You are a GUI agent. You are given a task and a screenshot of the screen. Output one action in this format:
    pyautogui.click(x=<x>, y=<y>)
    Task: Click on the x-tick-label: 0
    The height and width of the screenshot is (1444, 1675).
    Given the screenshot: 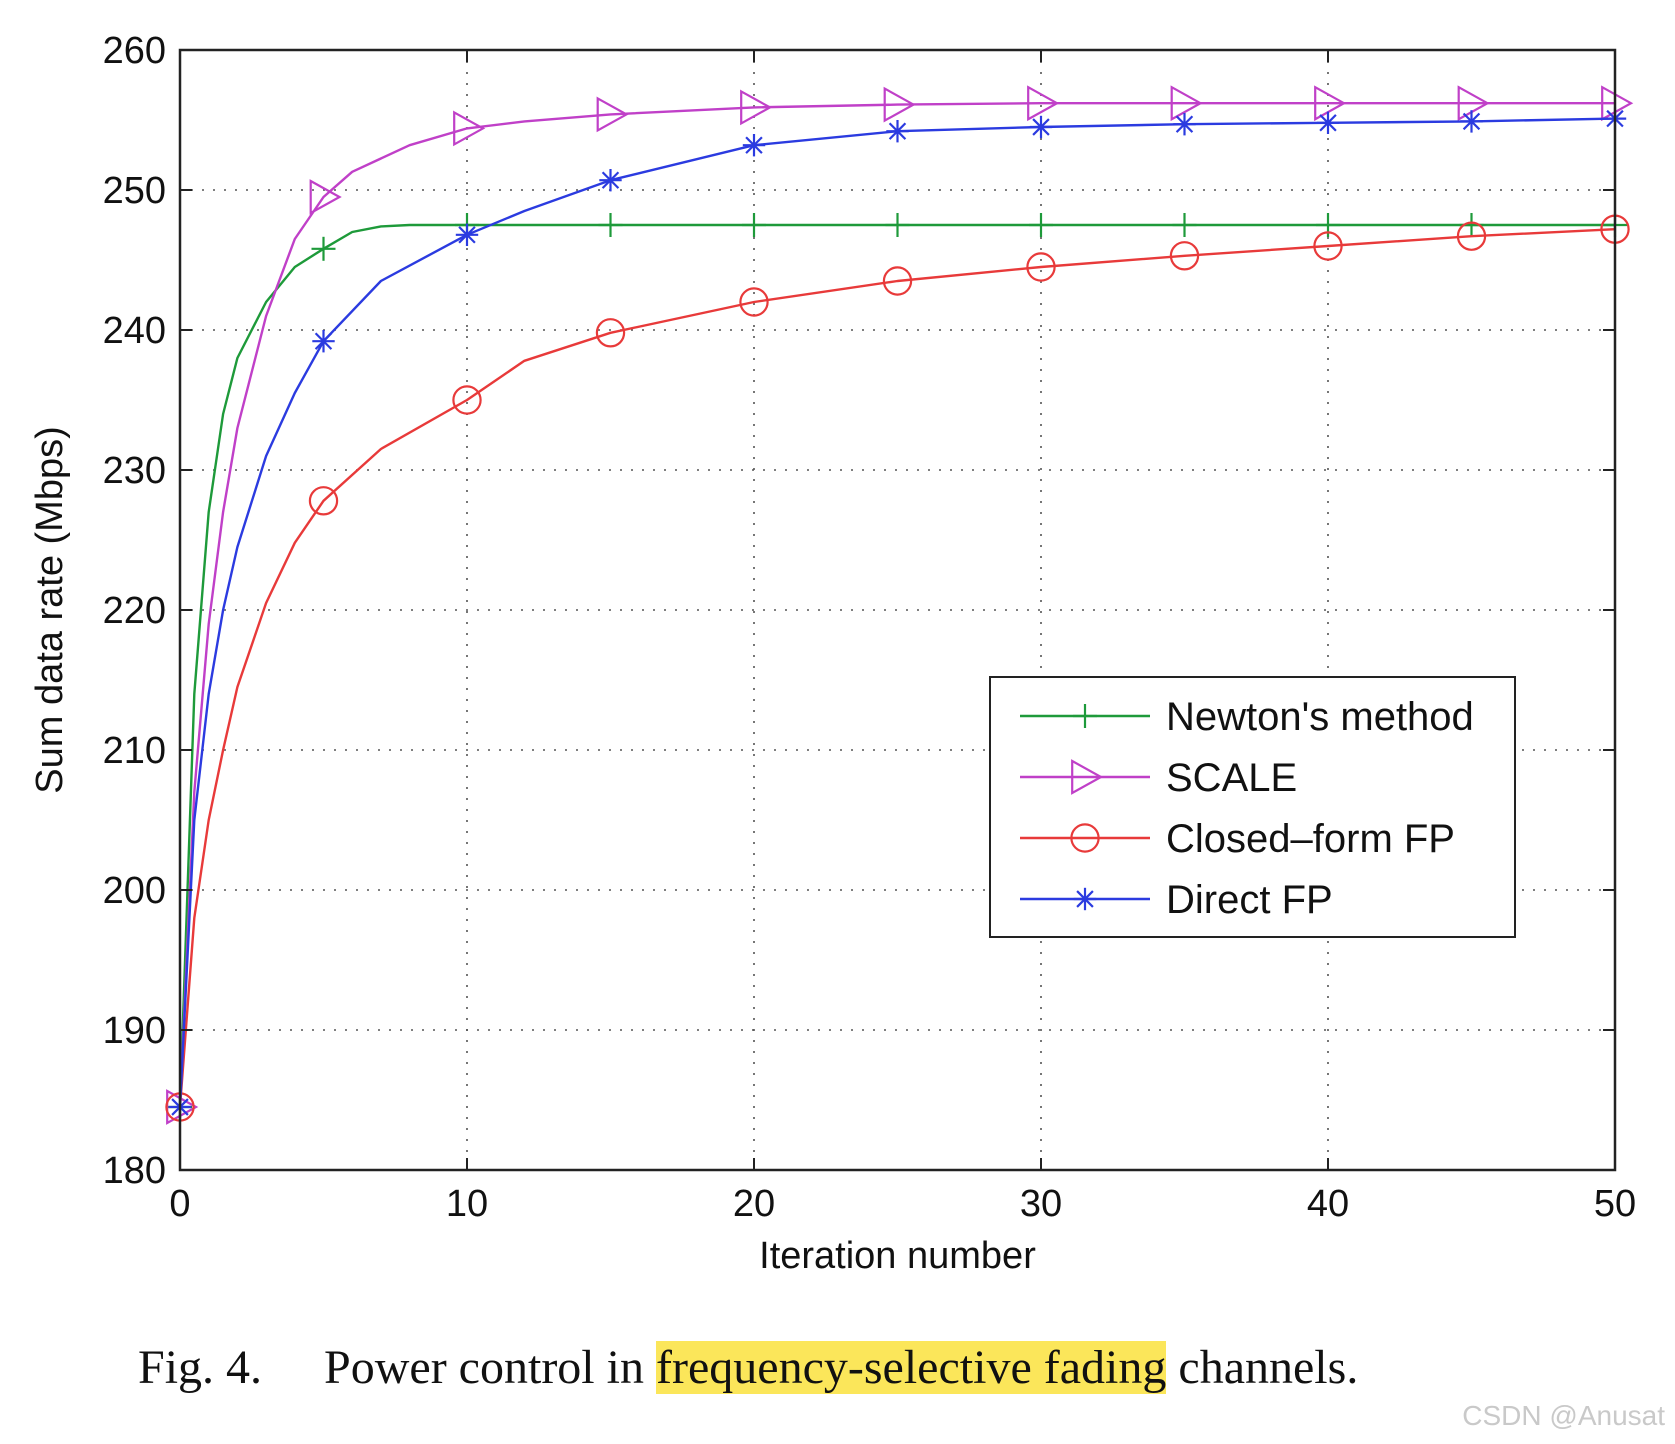 What is the action you would take?
    pyautogui.click(x=179, y=1204)
    